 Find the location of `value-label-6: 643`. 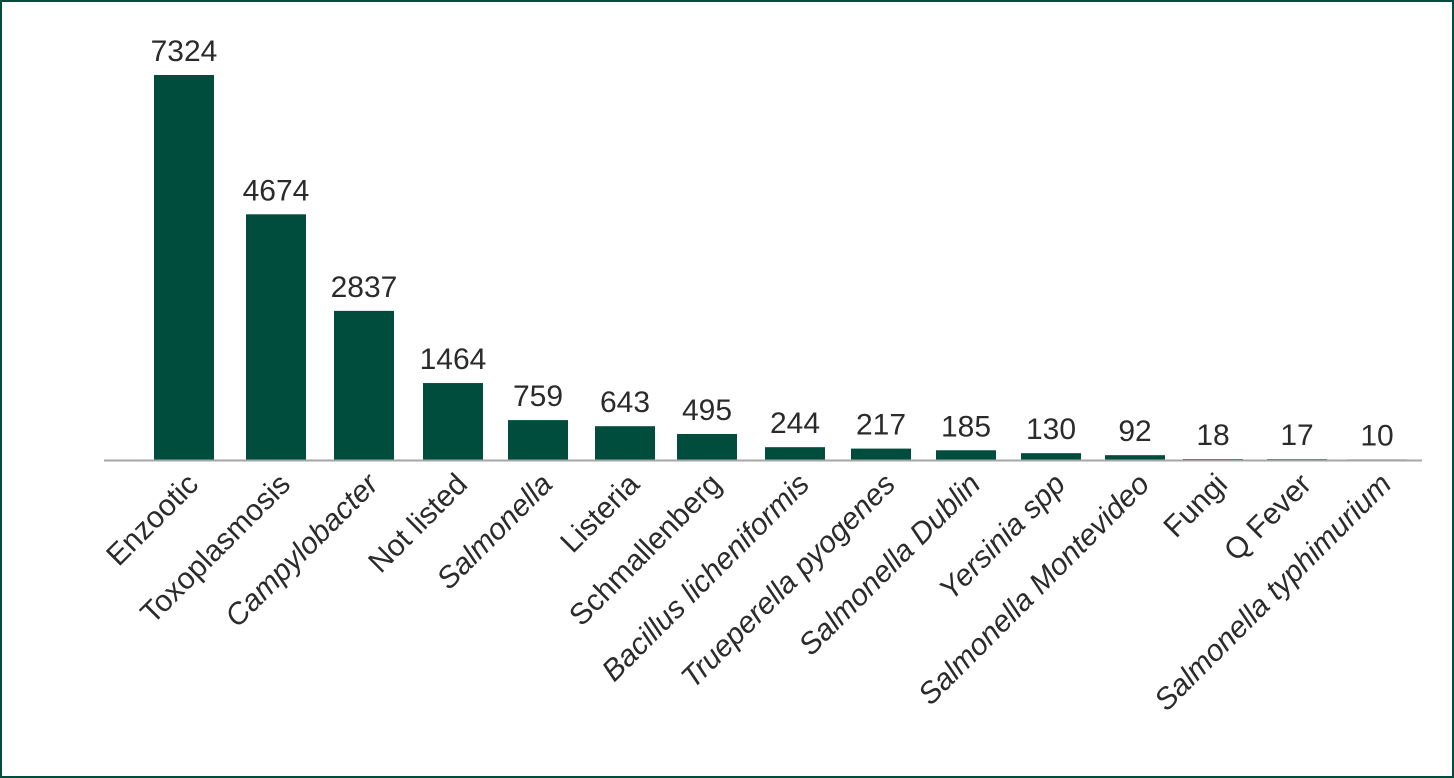

value-label-6: 643 is located at coordinates (625, 402).